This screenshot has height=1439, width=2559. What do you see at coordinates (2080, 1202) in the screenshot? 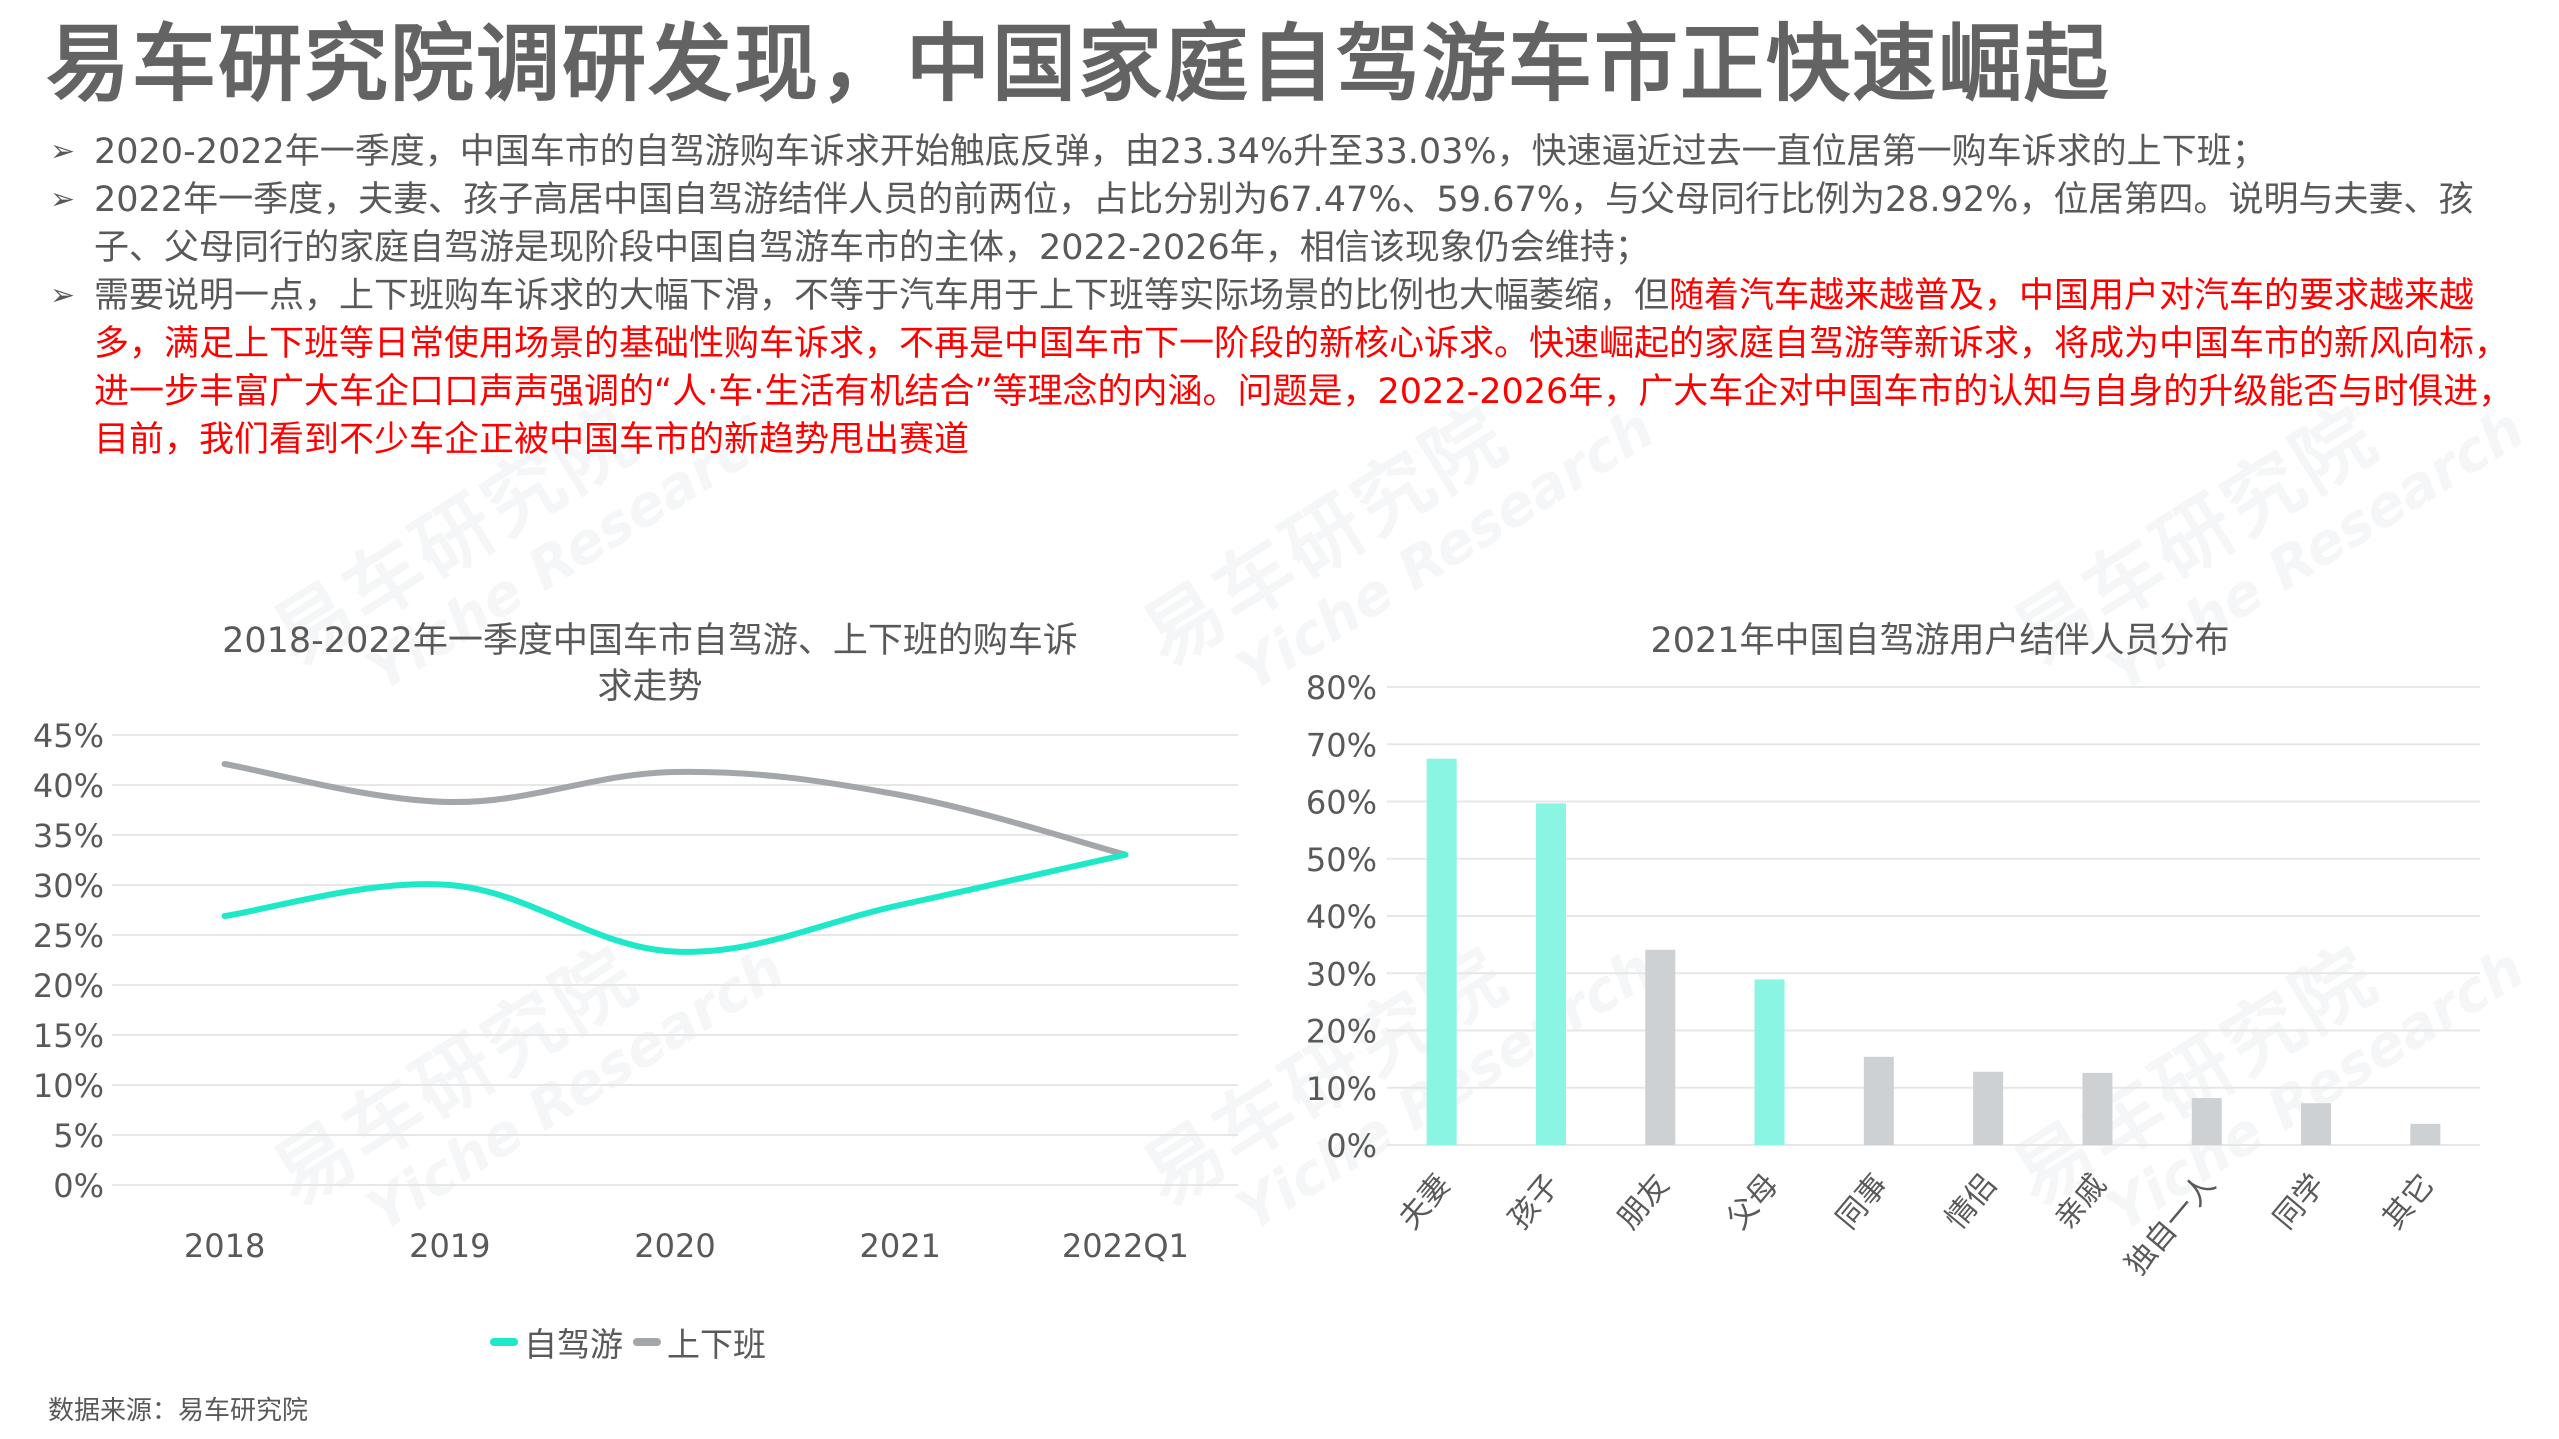
I see `x-tick-label: 亲戚` at bounding box center [2080, 1202].